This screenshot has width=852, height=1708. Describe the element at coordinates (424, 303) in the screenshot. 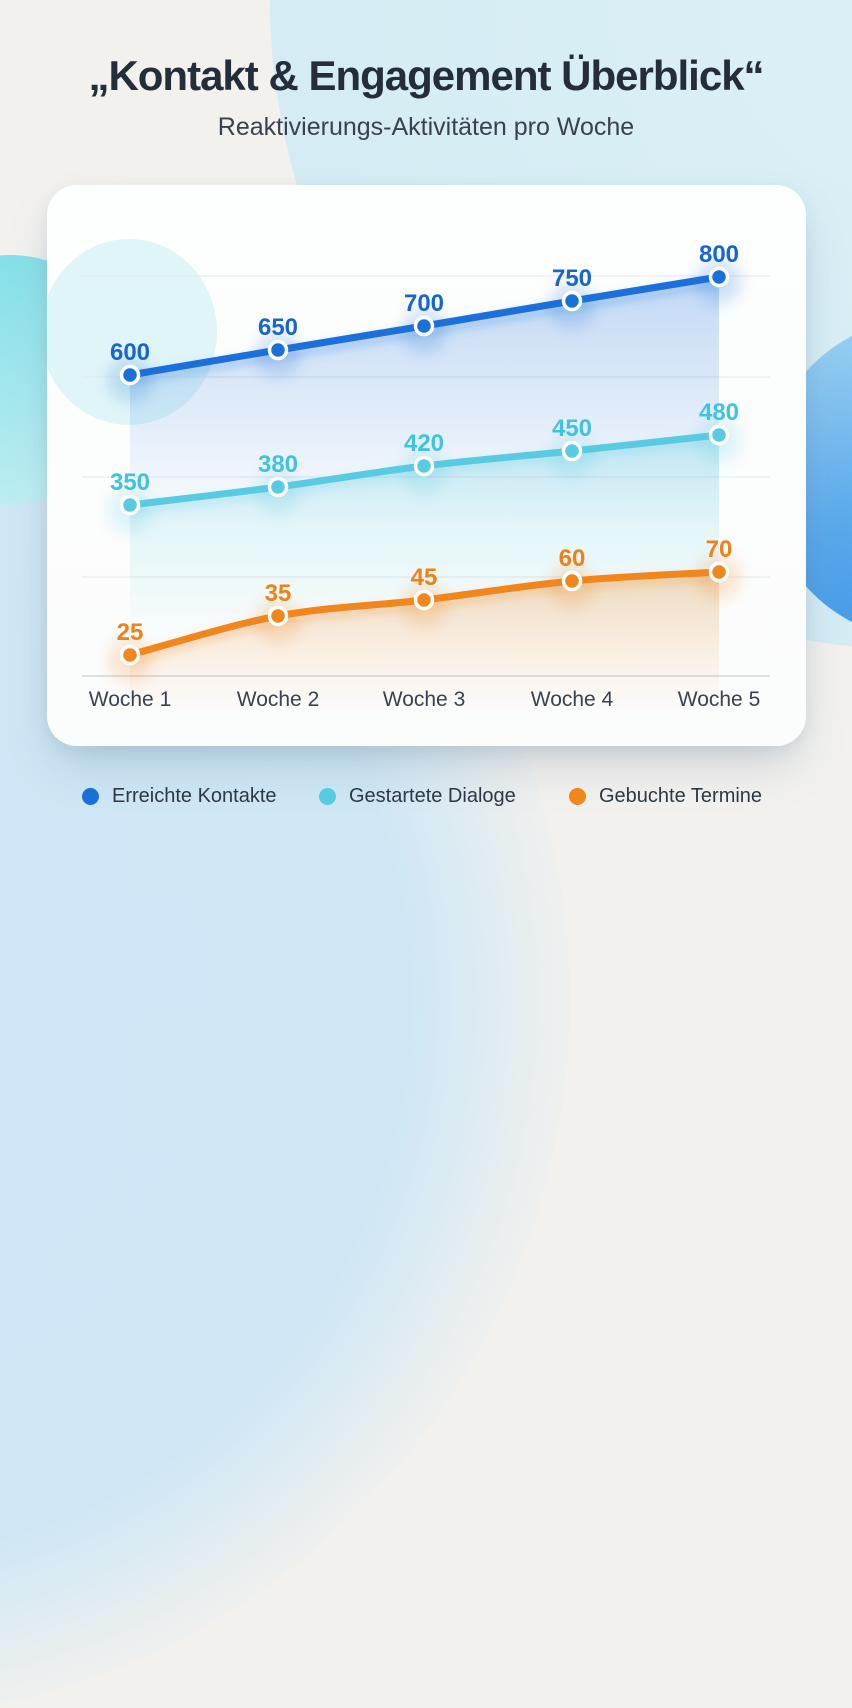

I see `value-label: 700` at that location.